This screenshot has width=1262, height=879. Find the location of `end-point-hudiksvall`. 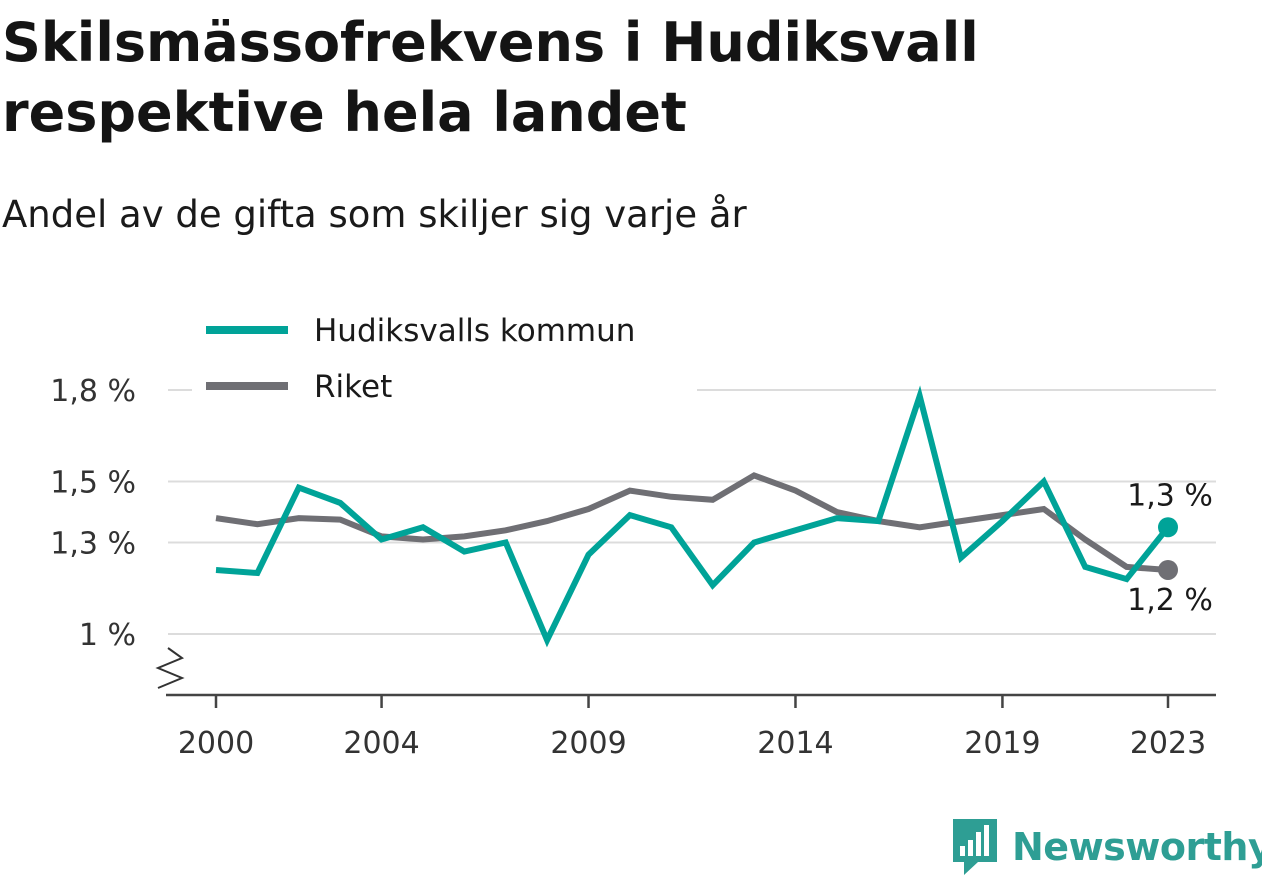

end-point-hudiksvall is located at coordinates (1168, 527).